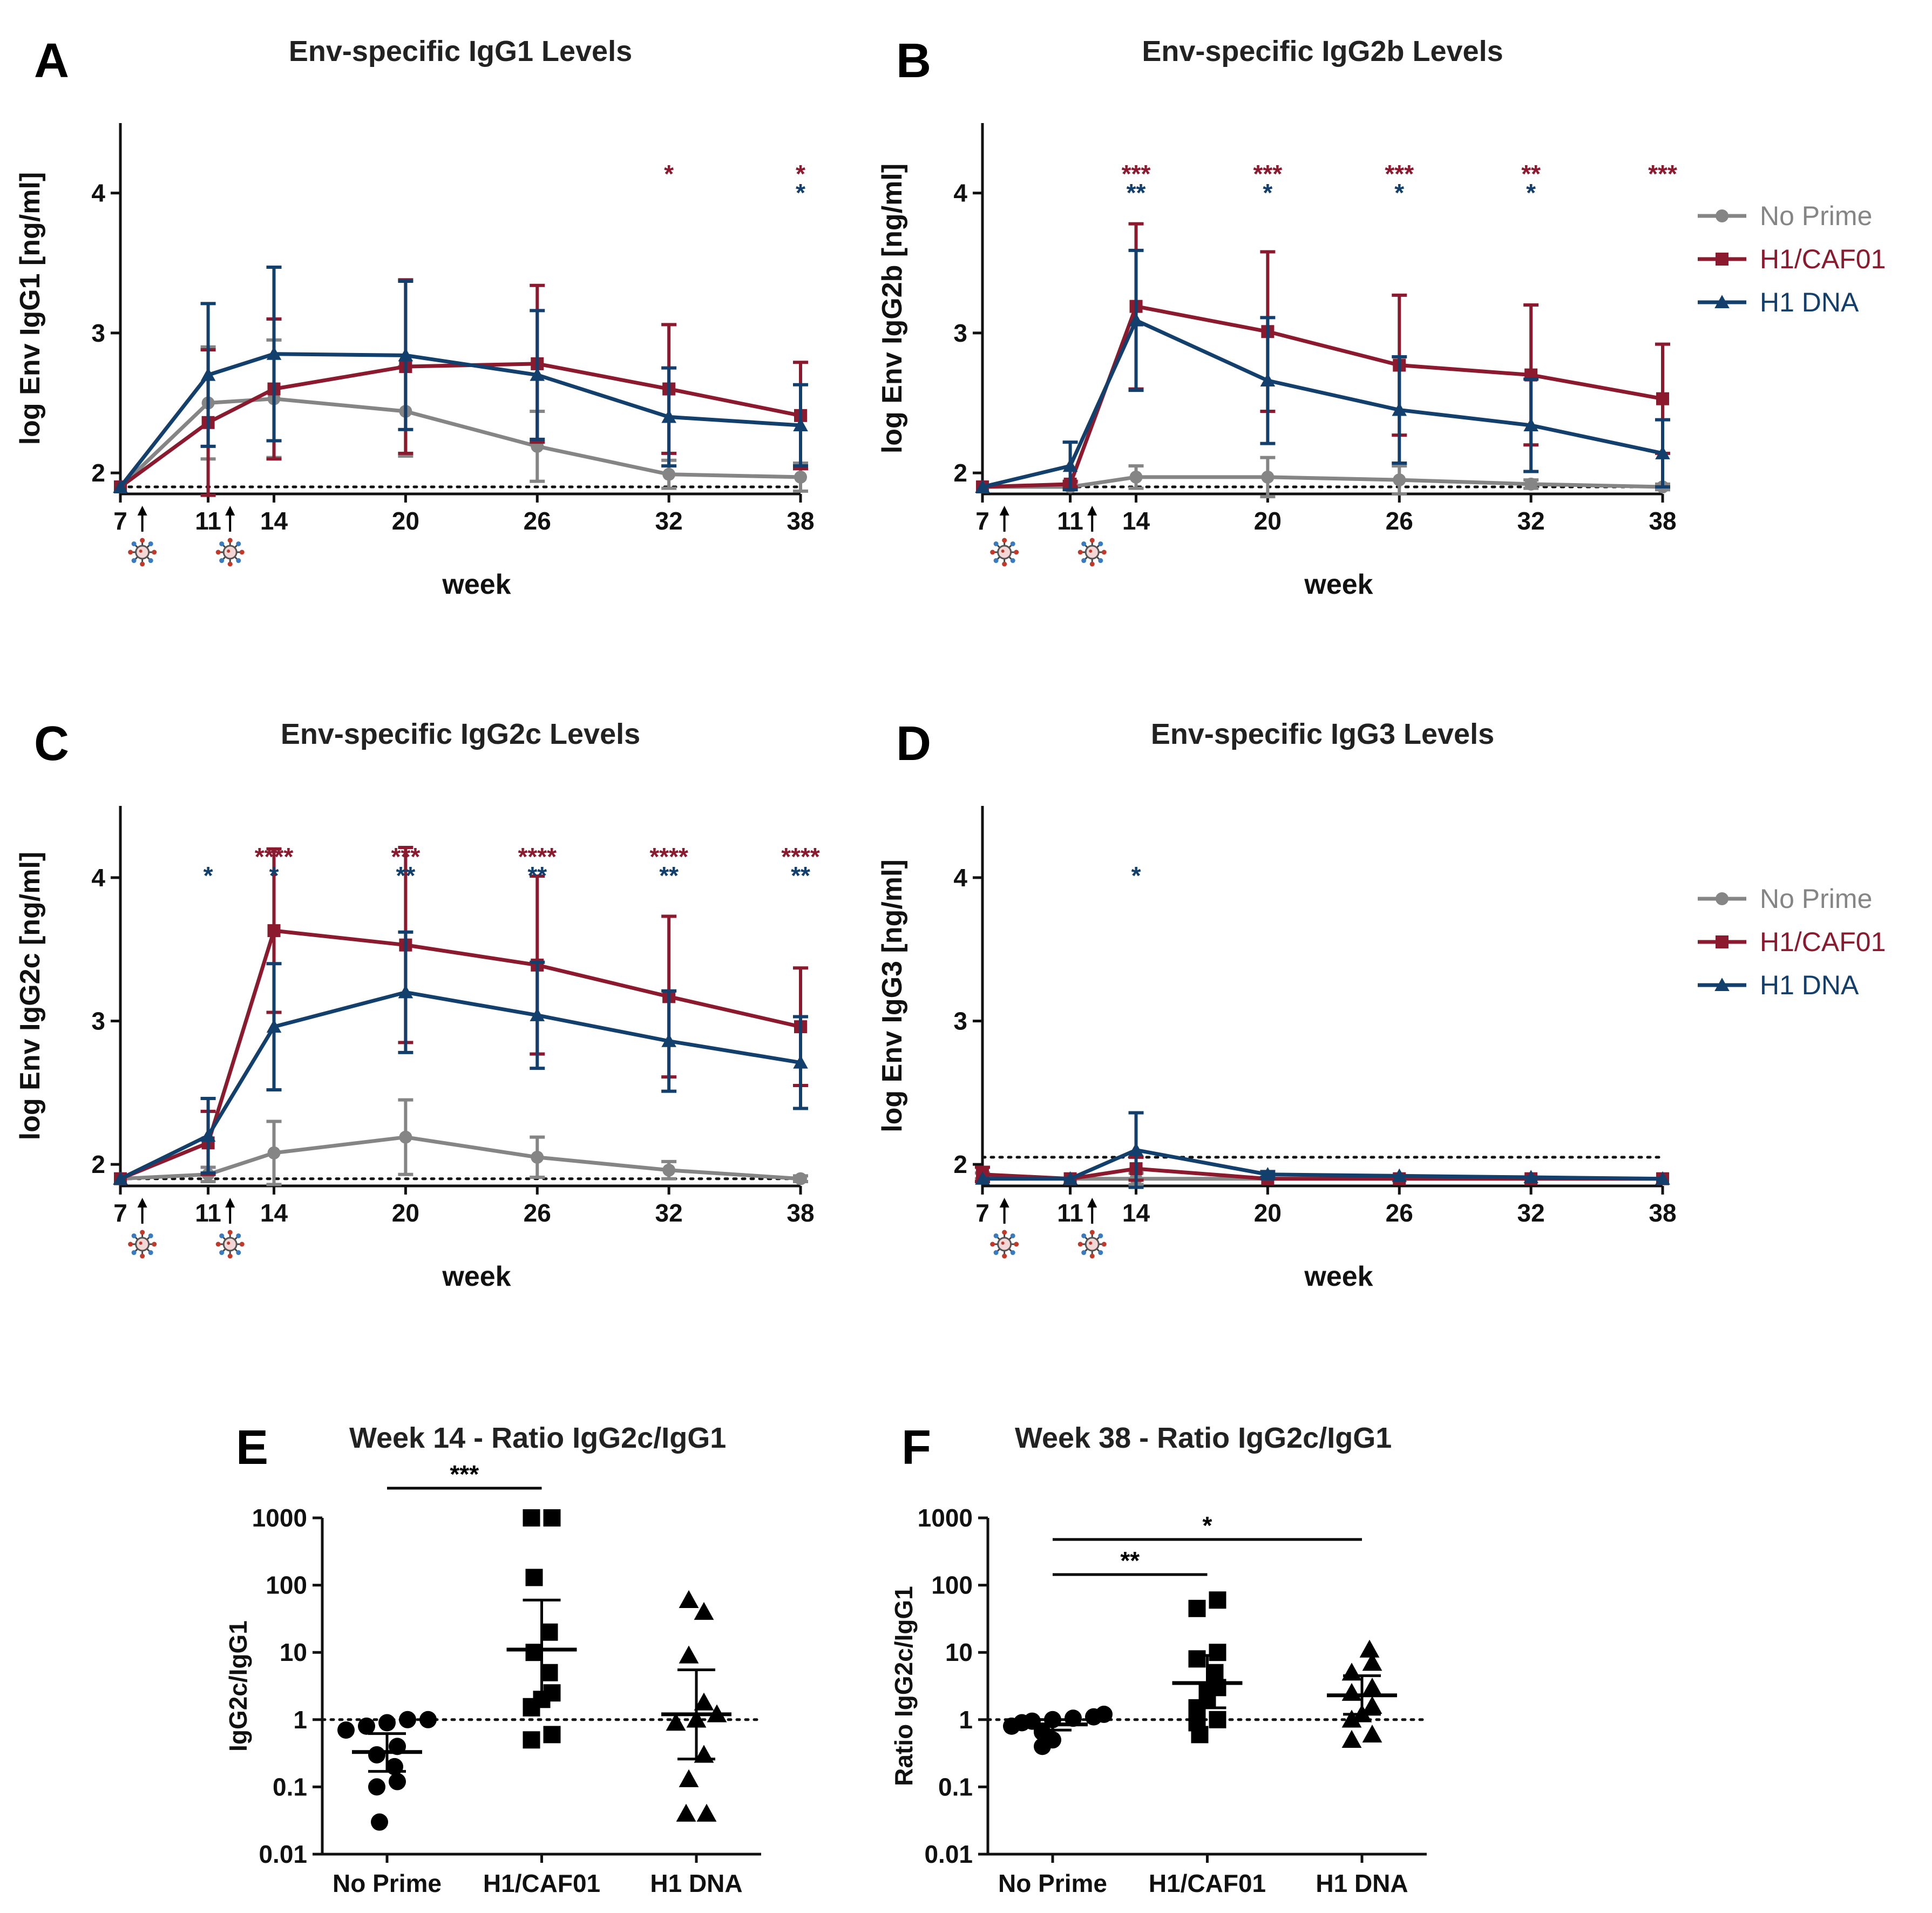 The height and width of the screenshot is (1913, 1932). Describe the element at coordinates (1052, 1883) in the screenshot. I see `x-tick-label: No Prime` at that location.